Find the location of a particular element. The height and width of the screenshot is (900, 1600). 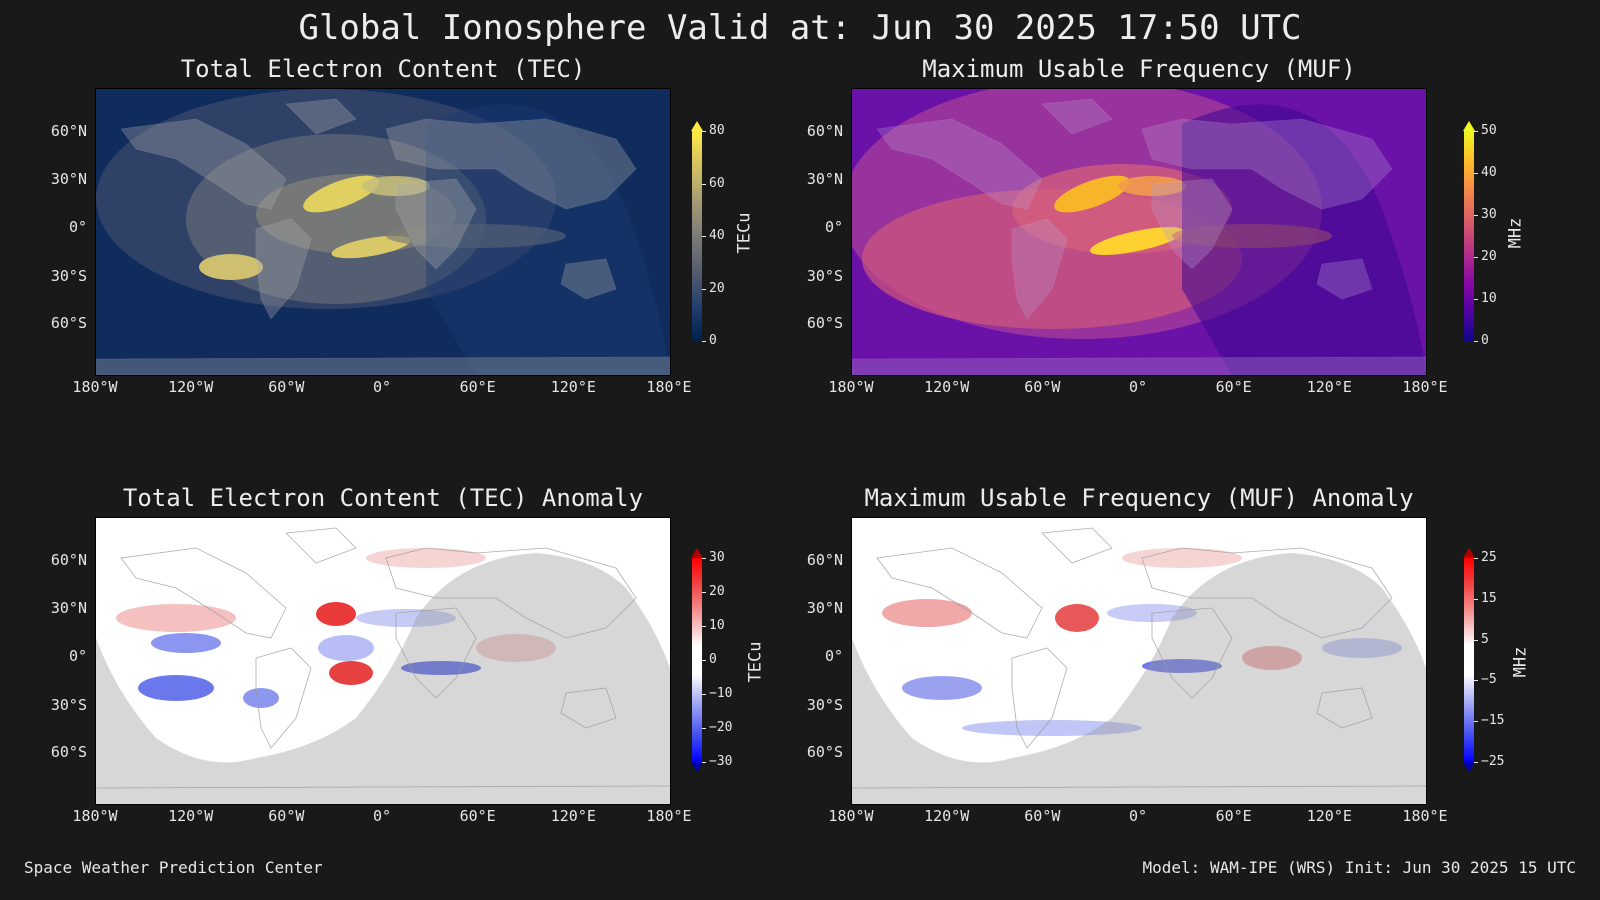

muf-lon-tick: 60°E is located at coordinates (1233, 387).